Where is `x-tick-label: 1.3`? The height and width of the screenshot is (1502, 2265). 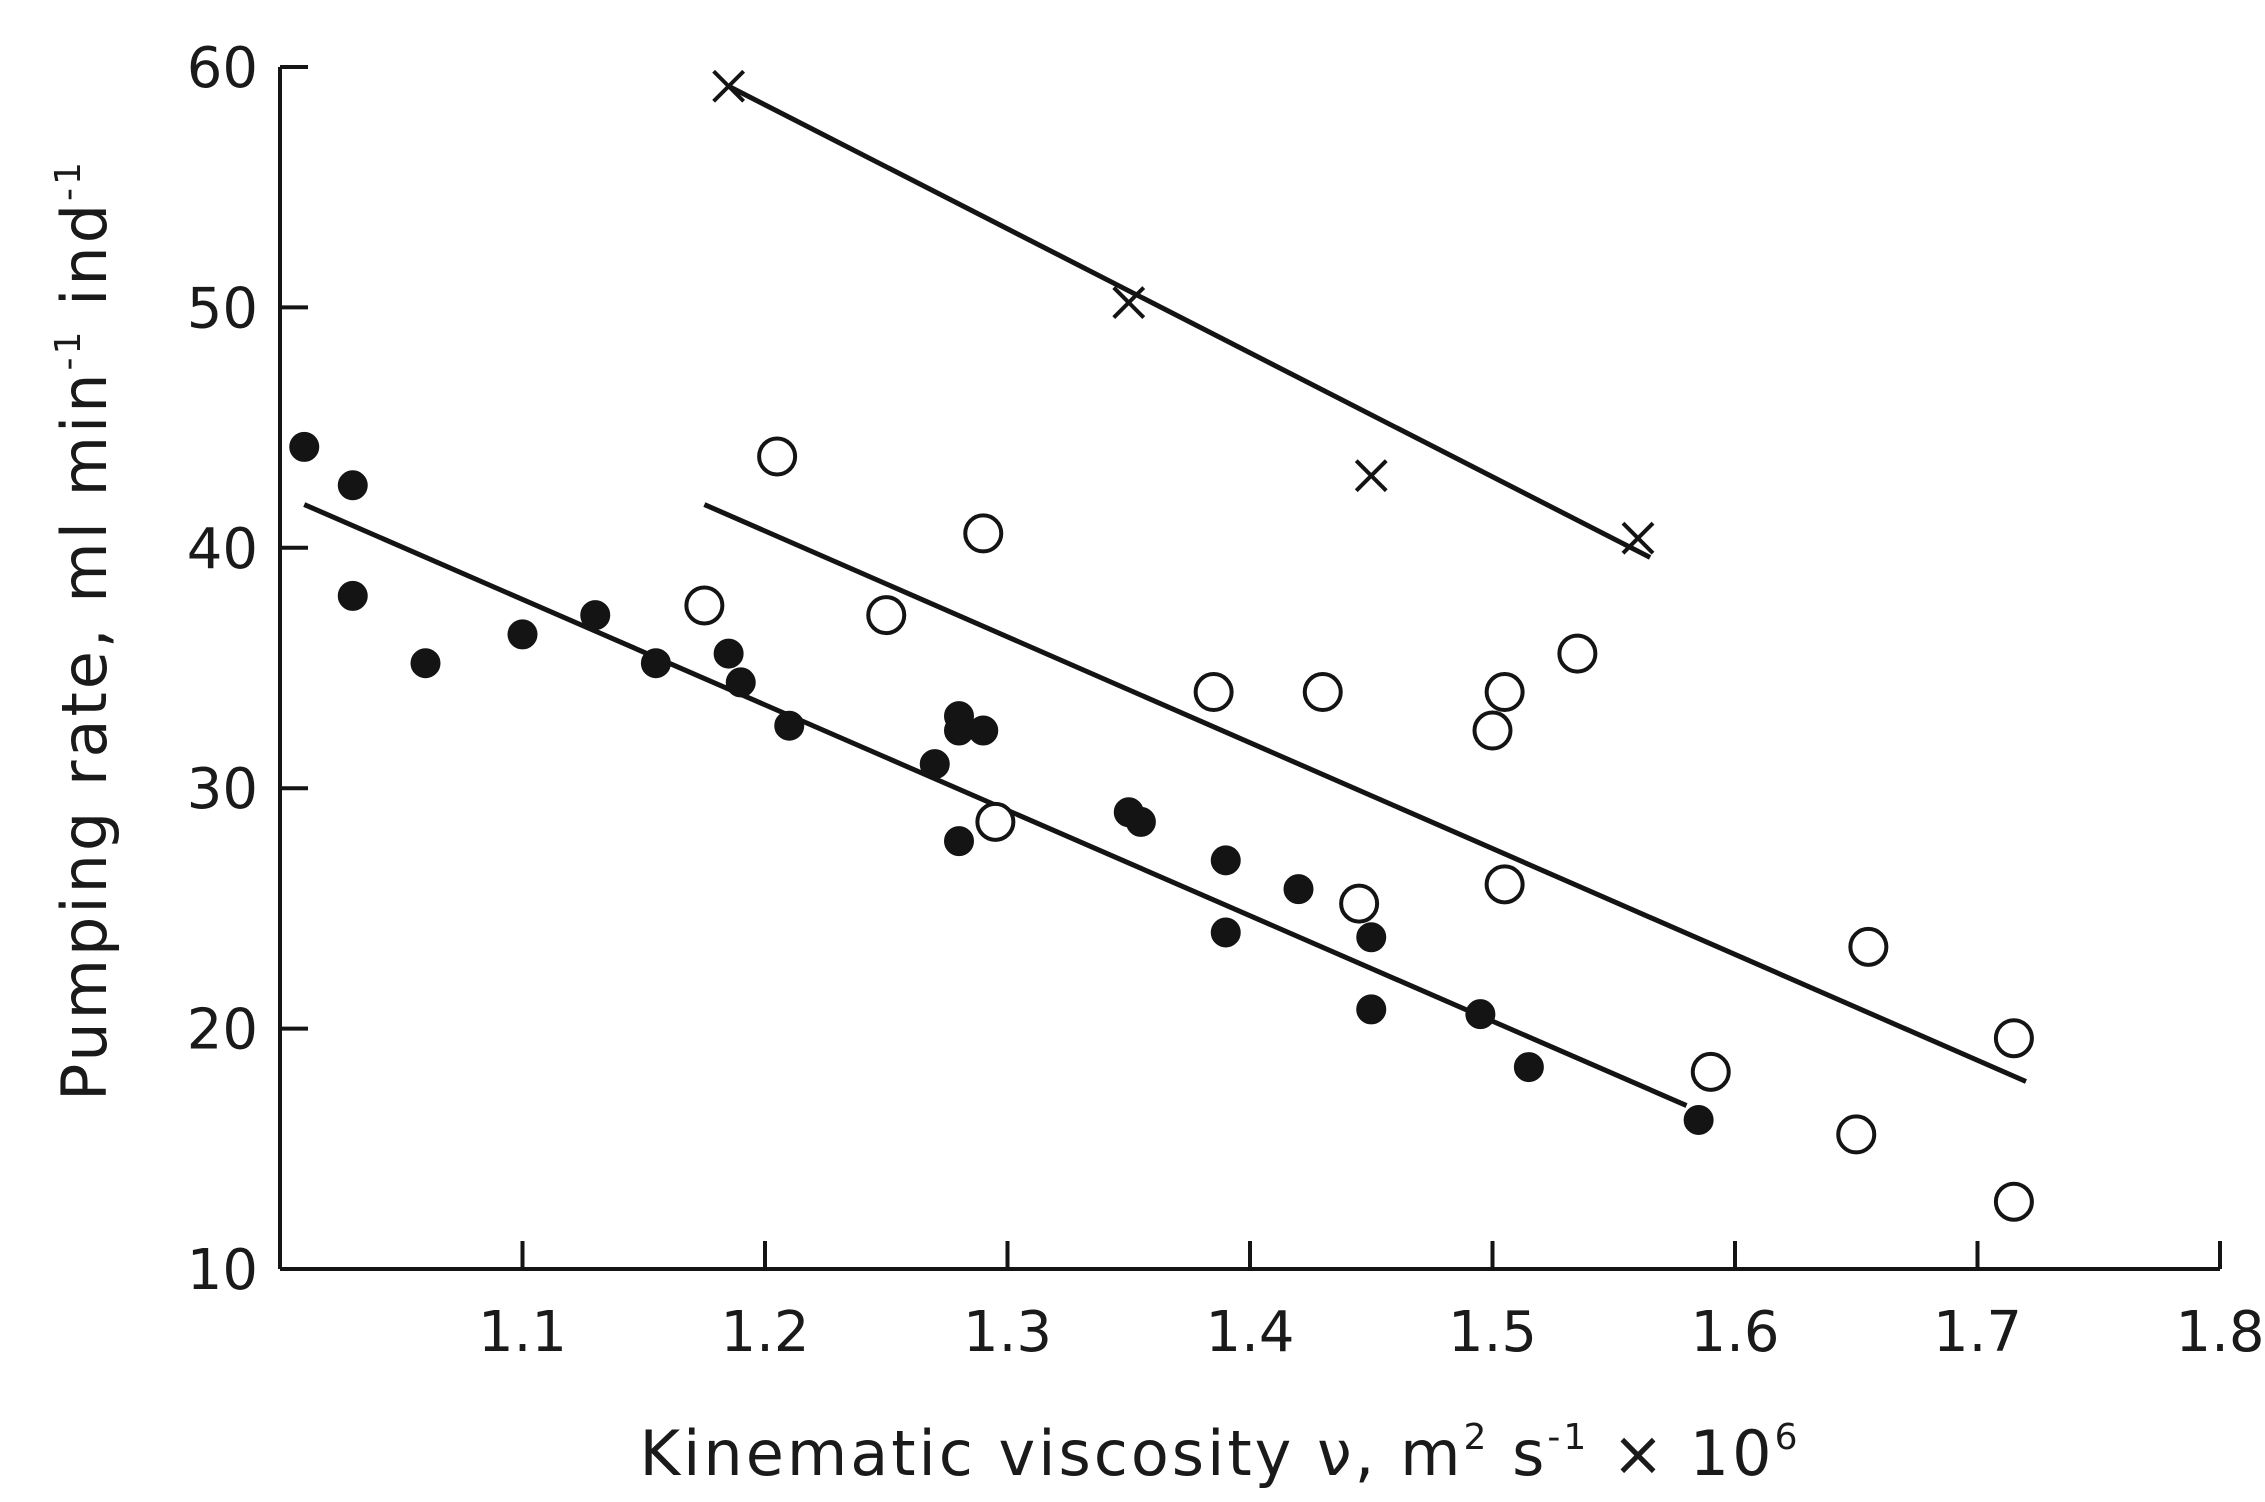 x-tick-label: 1.3 is located at coordinates (1007, 1332).